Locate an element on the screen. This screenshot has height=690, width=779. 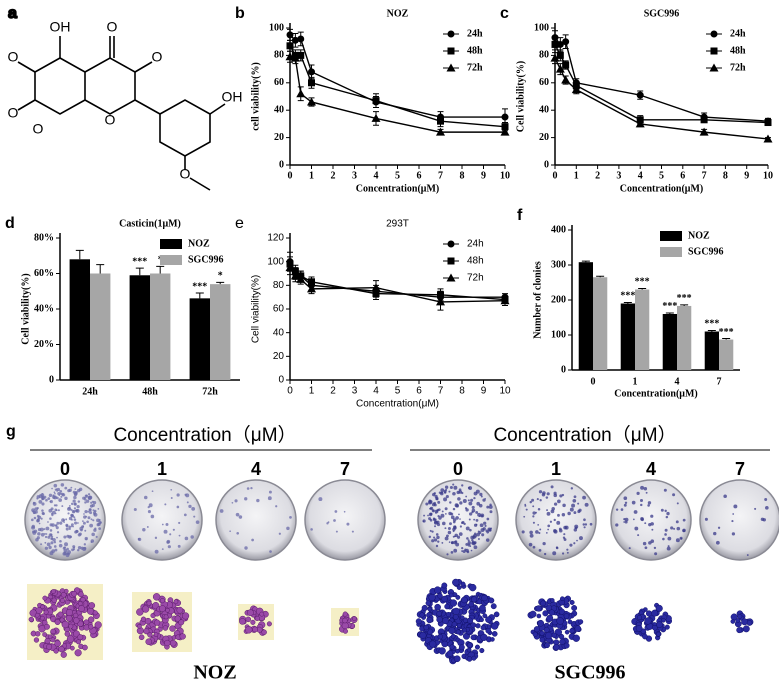
concentration-label: 1 is located at coordinates (556, 469).